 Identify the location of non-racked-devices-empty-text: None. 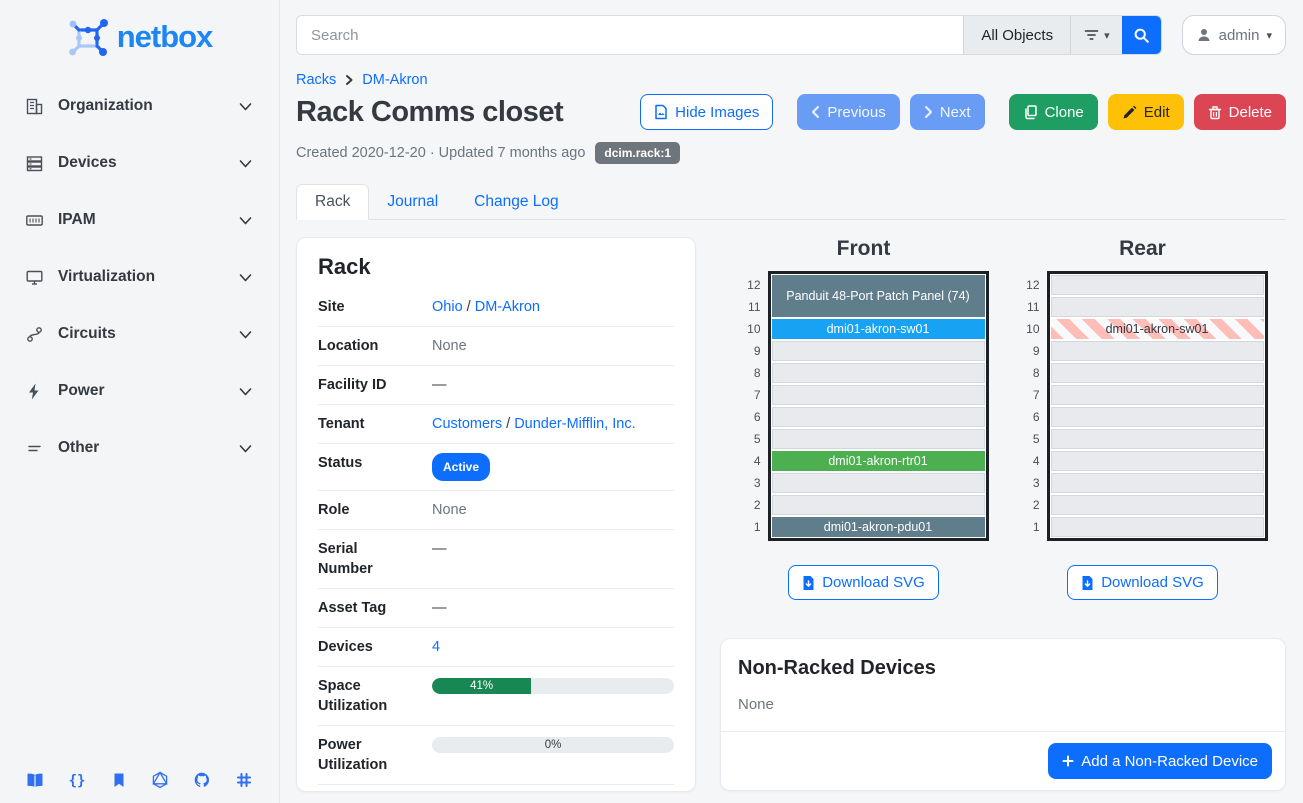
(1003, 706).